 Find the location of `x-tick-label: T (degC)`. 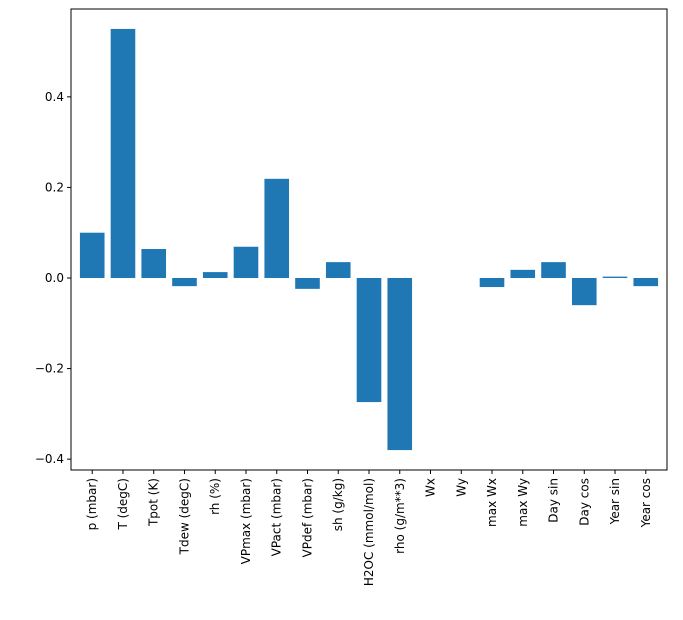

x-tick-label: T (degC) is located at coordinates (123, 504).